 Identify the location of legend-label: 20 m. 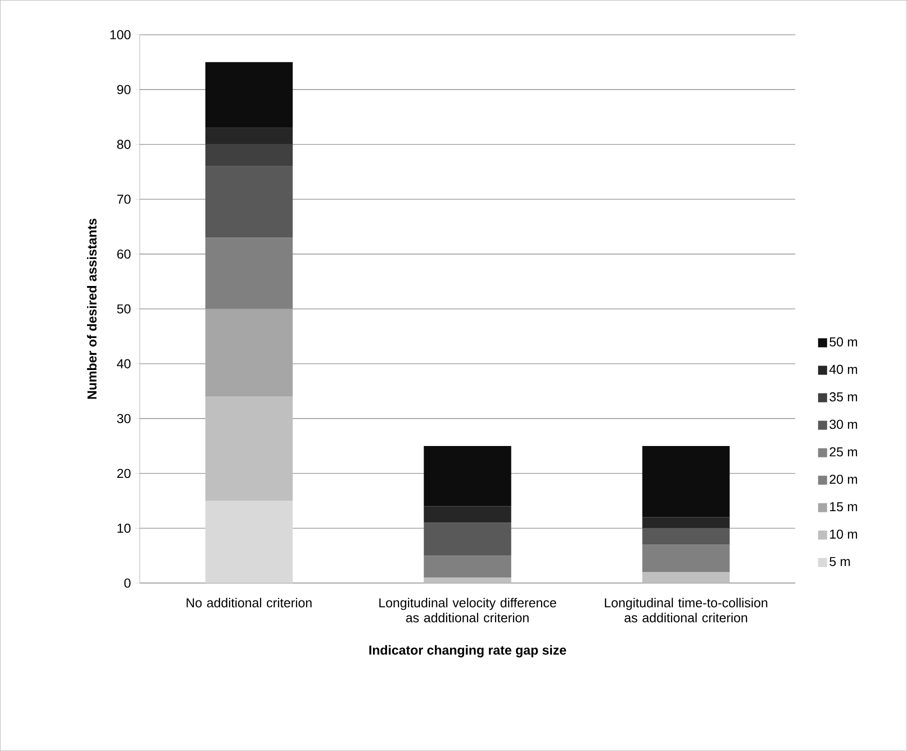
(844, 479).